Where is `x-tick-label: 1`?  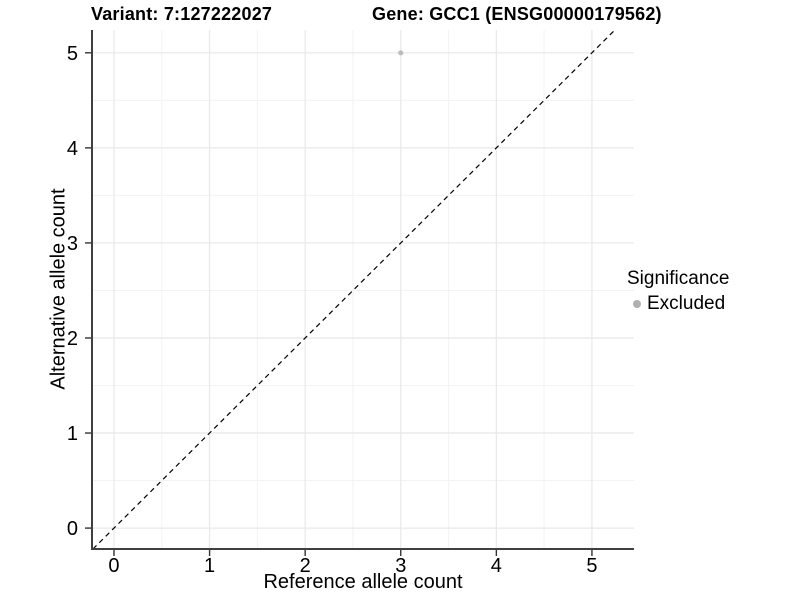
x-tick-label: 1 is located at coordinates (209, 566).